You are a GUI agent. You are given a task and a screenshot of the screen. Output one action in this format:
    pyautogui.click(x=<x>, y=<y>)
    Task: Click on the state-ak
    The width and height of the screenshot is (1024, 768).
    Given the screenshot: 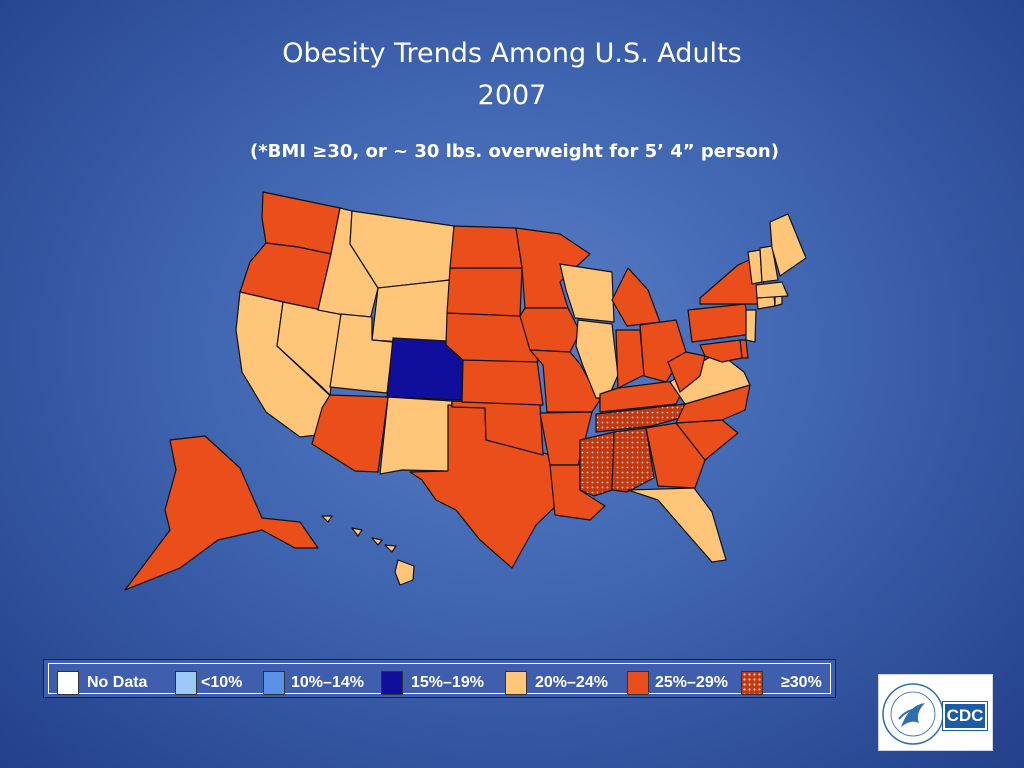 What is the action you would take?
    pyautogui.click(x=221, y=513)
    